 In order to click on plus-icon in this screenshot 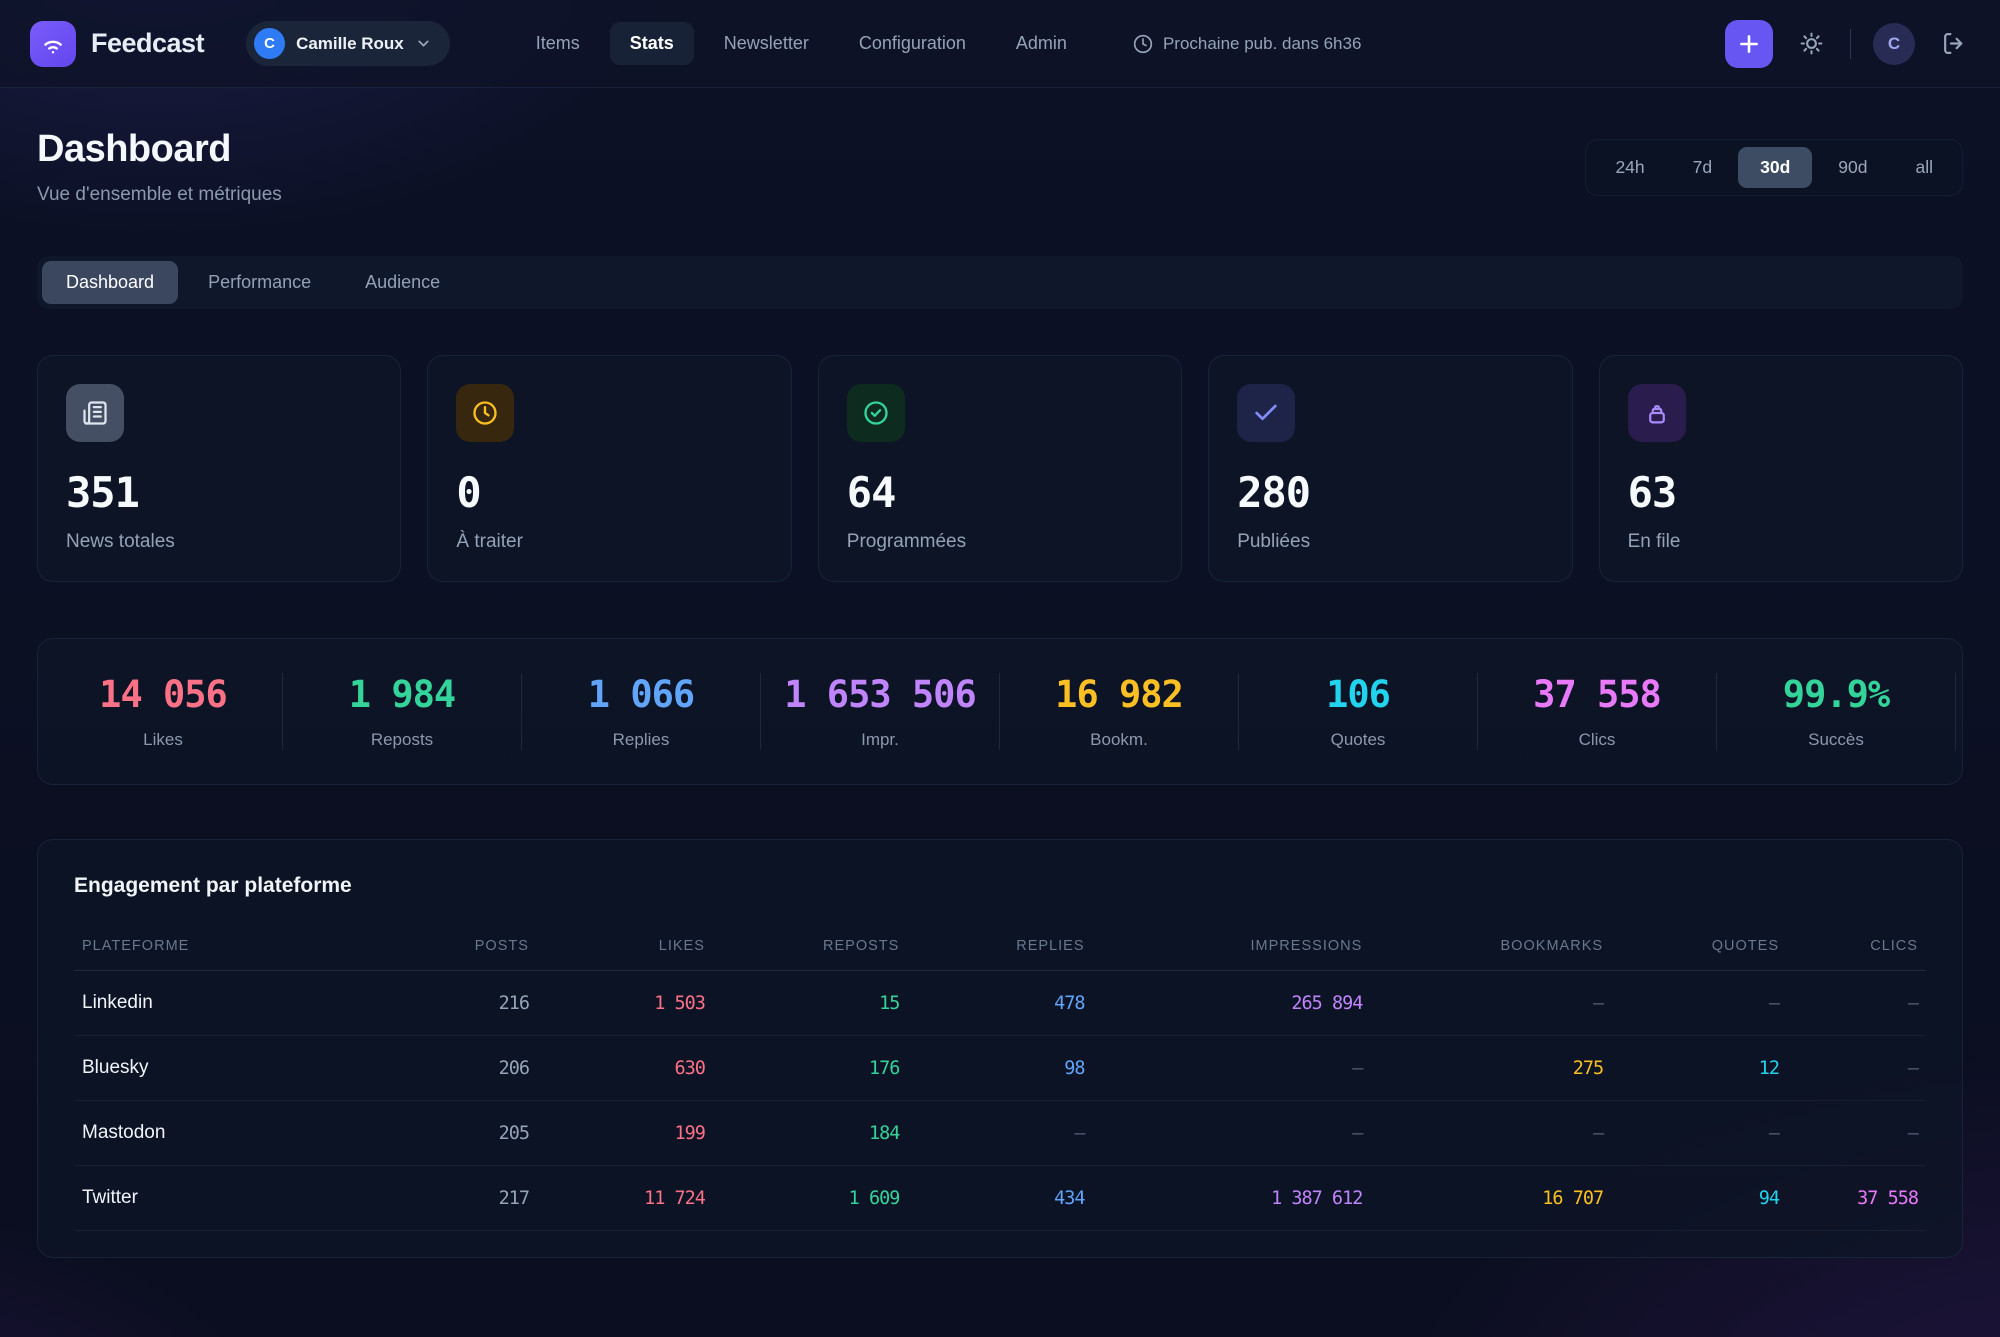, I will do `click(1749, 44)`.